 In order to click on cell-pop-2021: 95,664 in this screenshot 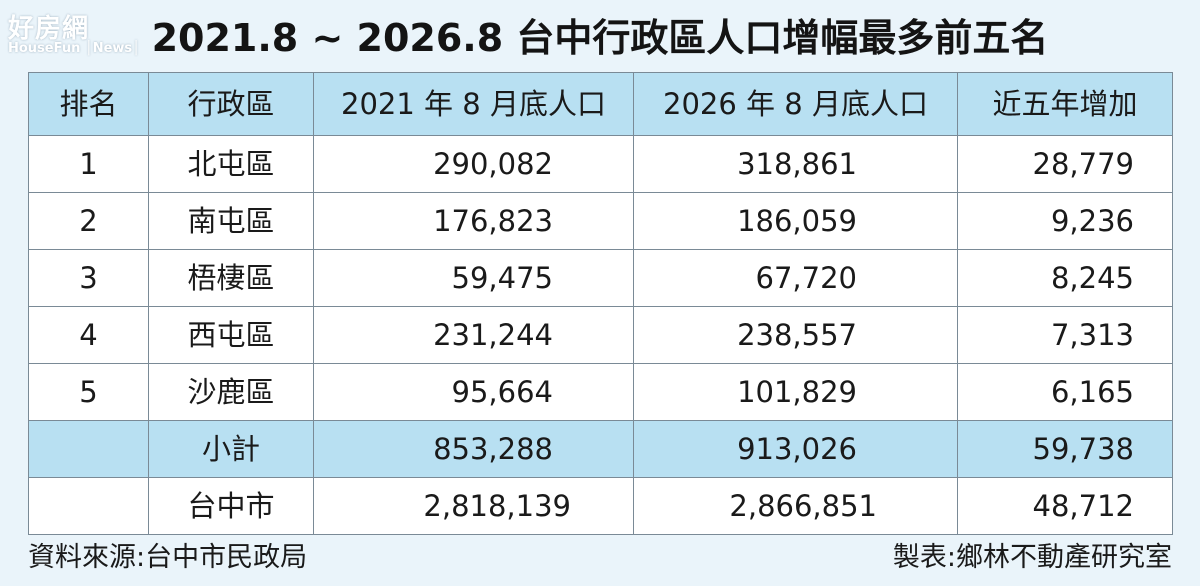, I will do `click(473, 392)`.